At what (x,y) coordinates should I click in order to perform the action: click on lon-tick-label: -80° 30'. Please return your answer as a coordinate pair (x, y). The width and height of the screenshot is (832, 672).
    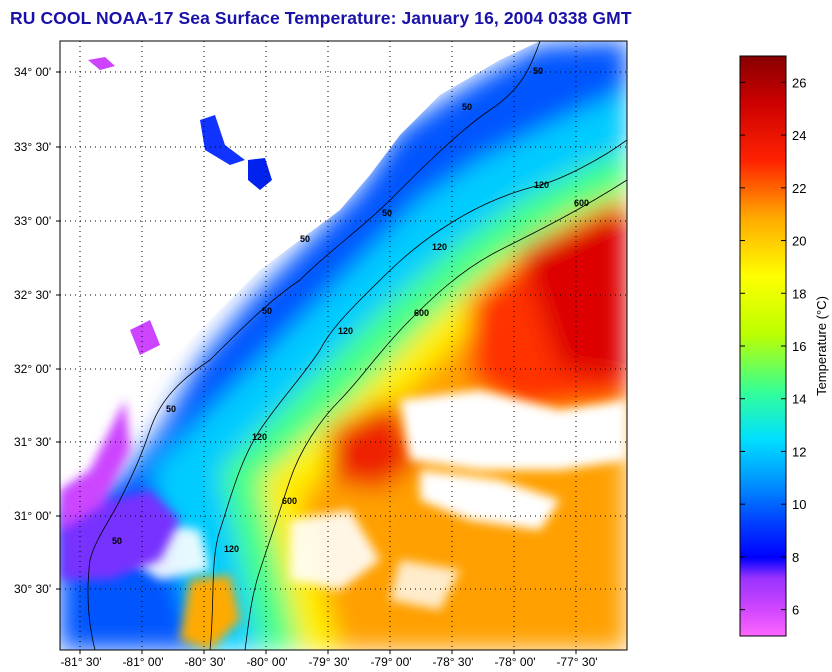
    Looking at the image, I should click on (204, 662).